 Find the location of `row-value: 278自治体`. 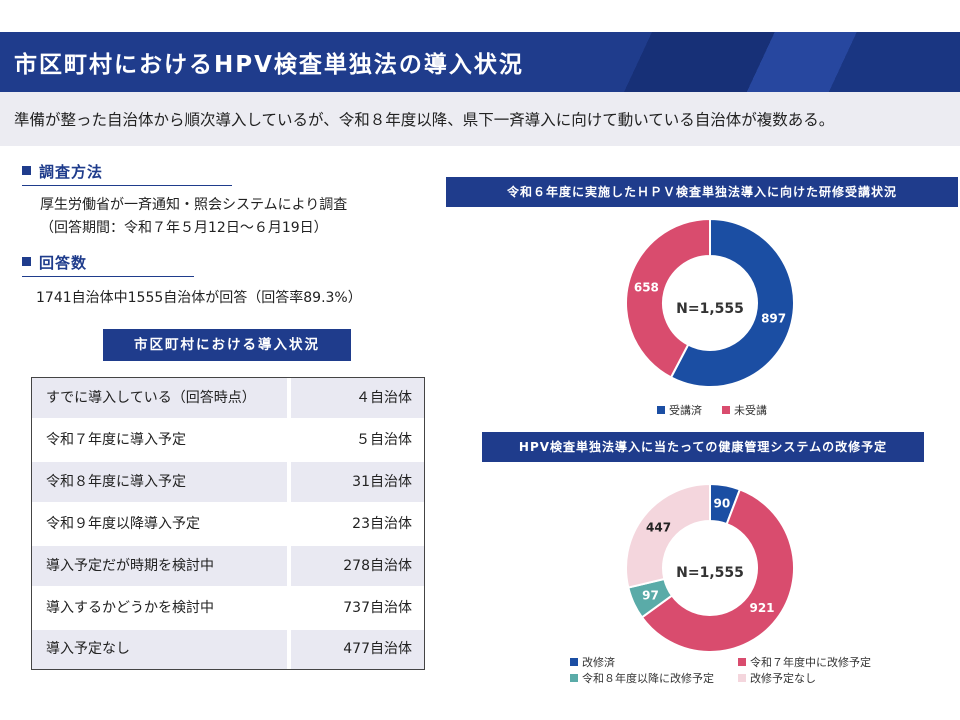

row-value: 278自治体 is located at coordinates (357, 566).